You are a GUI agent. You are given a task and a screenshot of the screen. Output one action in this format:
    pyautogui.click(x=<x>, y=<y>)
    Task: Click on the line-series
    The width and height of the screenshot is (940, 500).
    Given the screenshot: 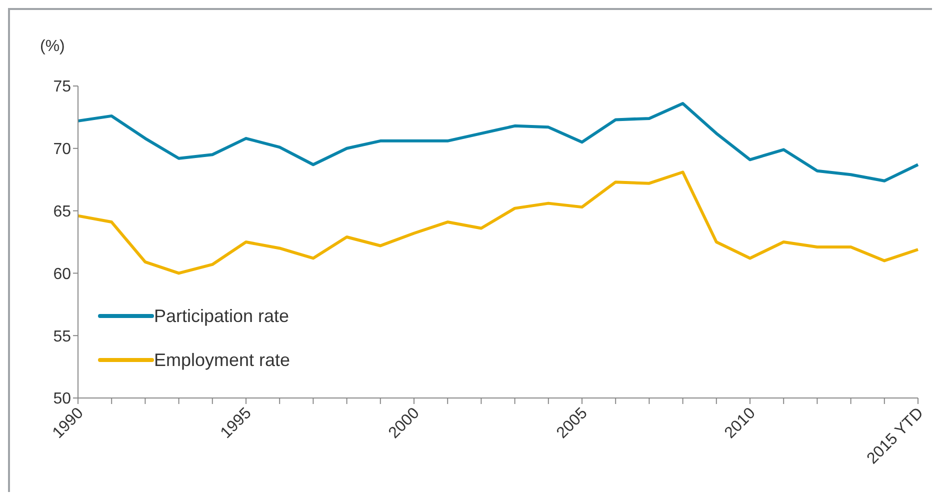 What is the action you would take?
    pyautogui.click(x=498, y=142)
    